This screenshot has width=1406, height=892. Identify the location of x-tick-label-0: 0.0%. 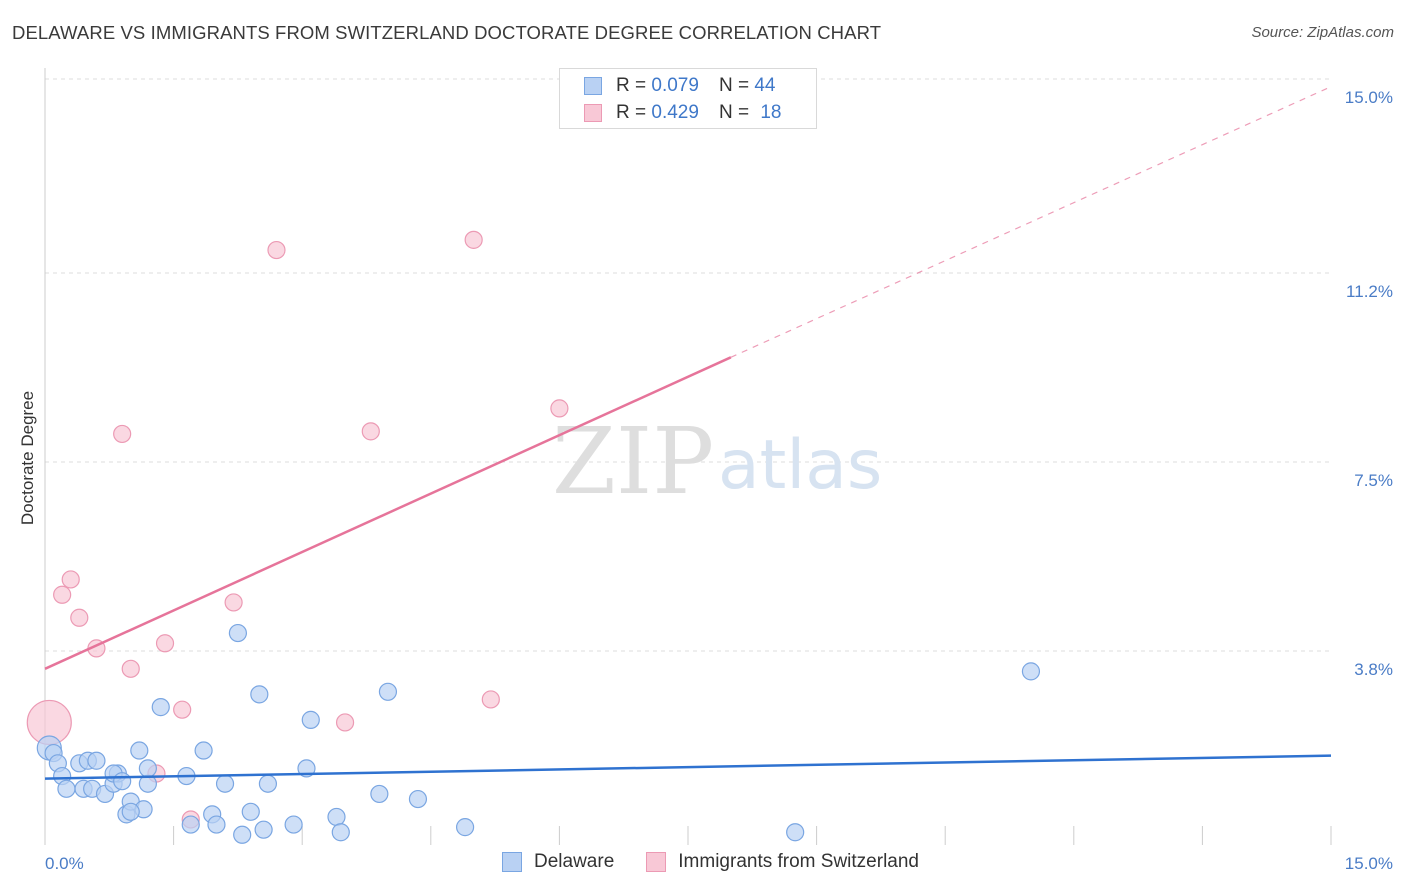
(64, 863).